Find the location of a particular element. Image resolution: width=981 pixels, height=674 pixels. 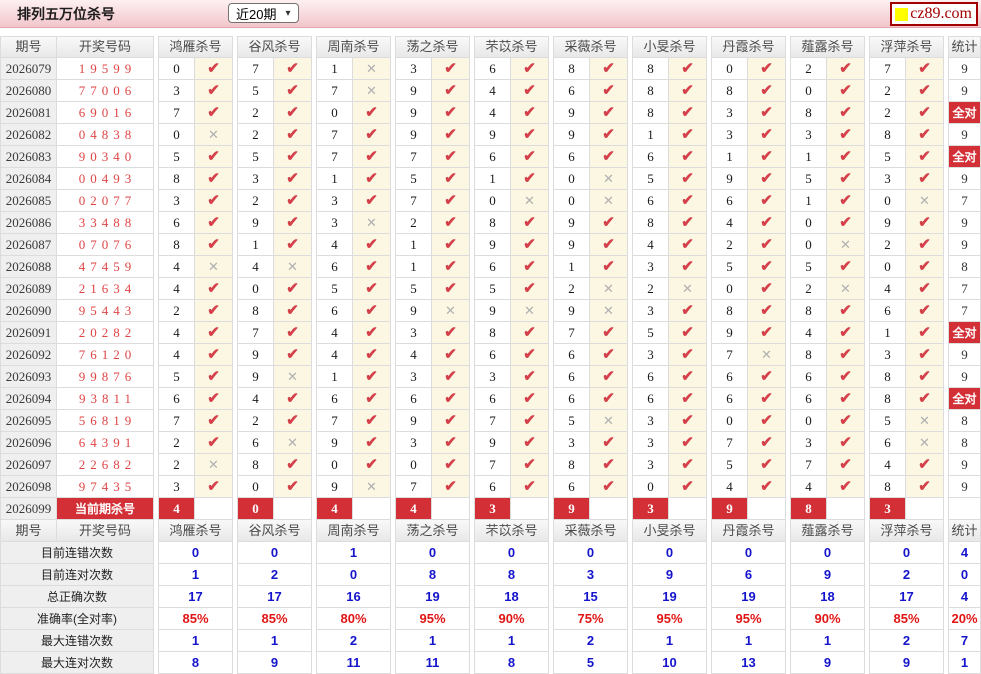

current-kill-number: 9 is located at coordinates (729, 509).